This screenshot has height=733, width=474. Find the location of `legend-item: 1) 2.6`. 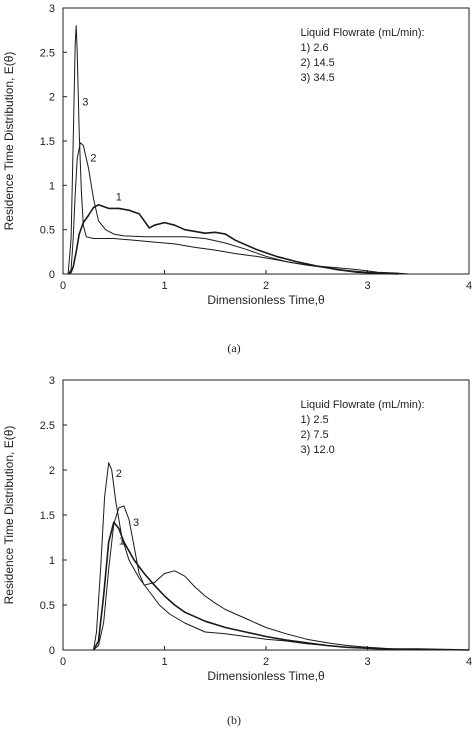

legend-item: 1) 2.6 is located at coordinates (315, 48).